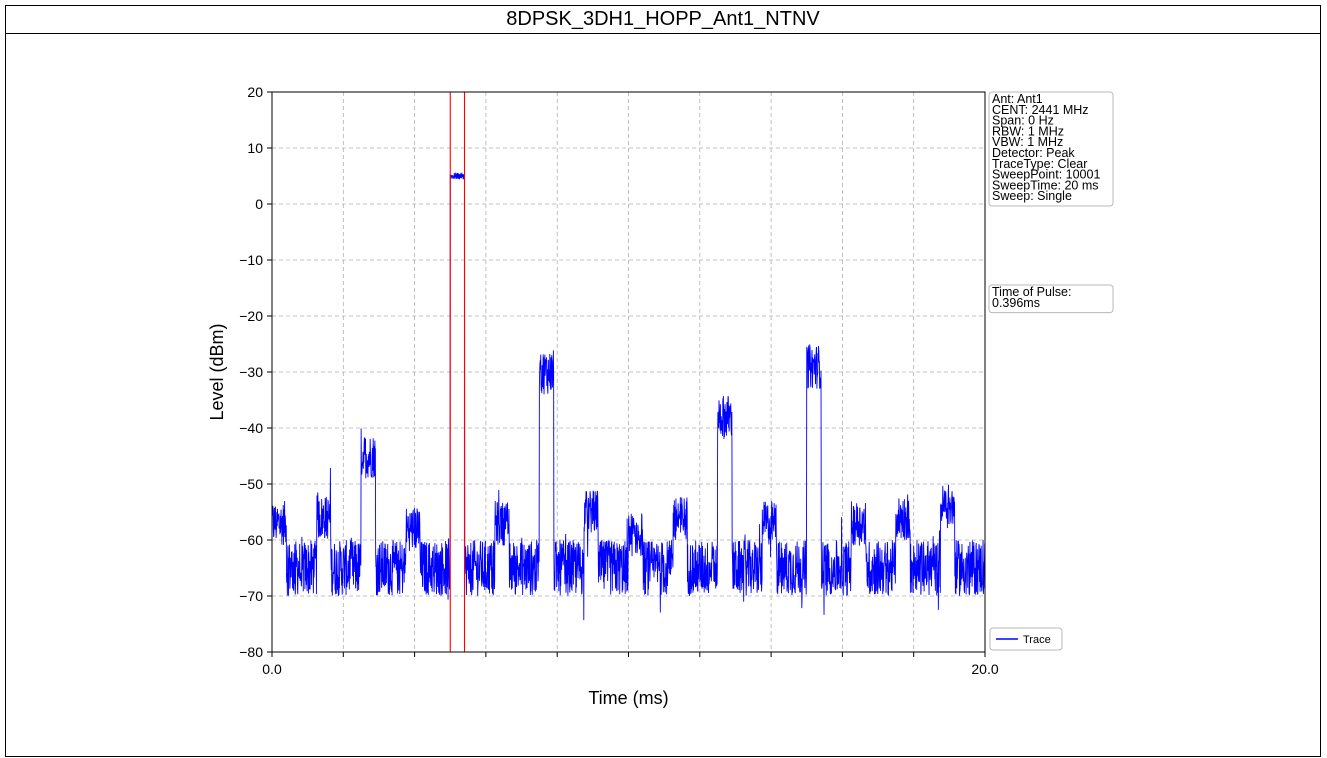 This screenshot has width=1327, height=758. I want to click on settings-line: SweepTime: 20 ms, so click(1045, 185).